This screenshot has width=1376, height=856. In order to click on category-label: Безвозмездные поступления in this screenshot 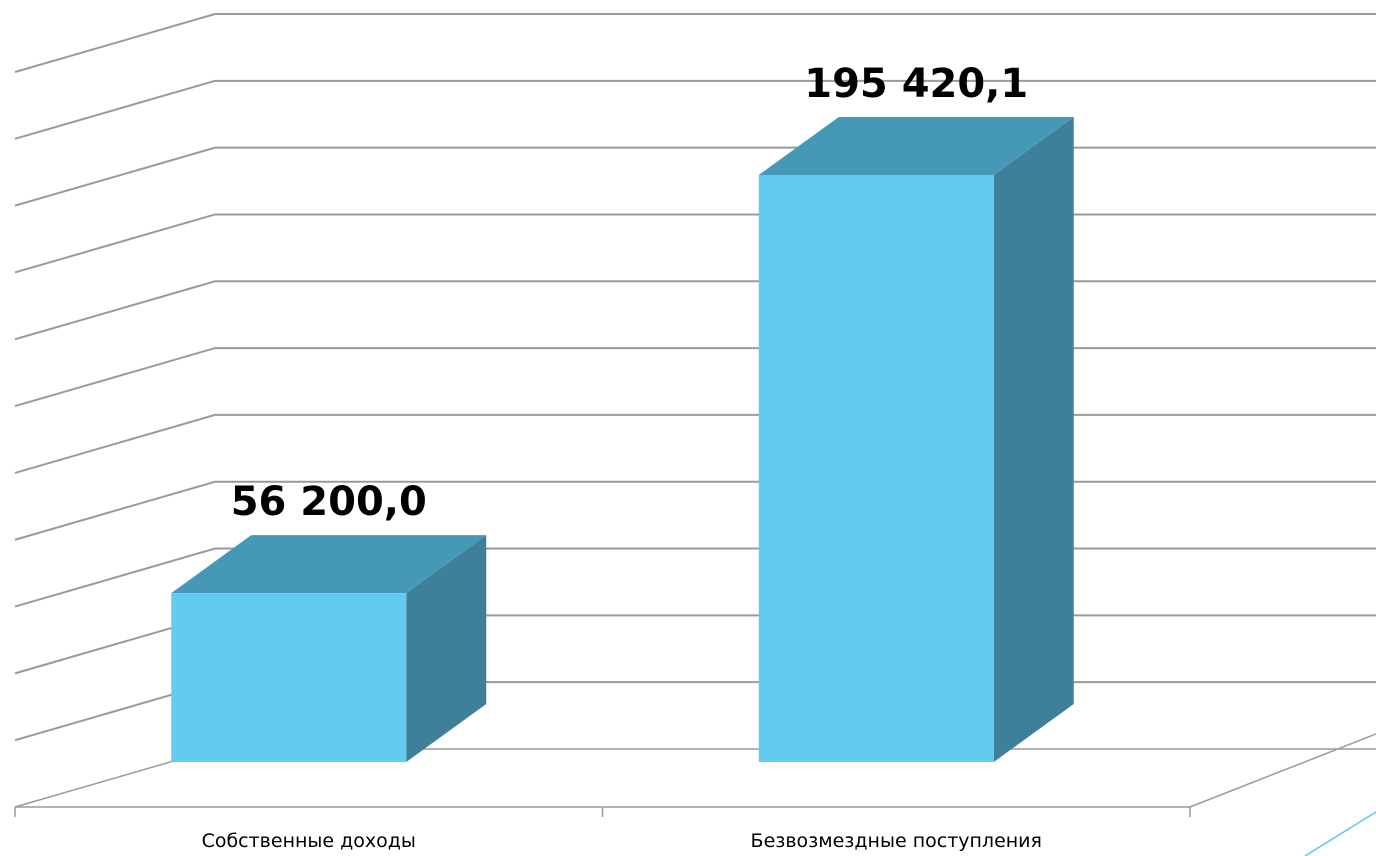, I will do `click(896, 841)`.